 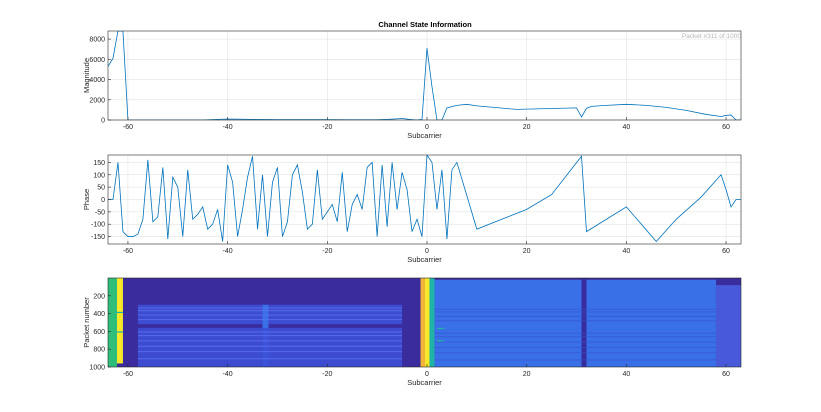 What do you see at coordinates (97, 60) in the screenshot?
I see `y-tick-label: 6000` at bounding box center [97, 60].